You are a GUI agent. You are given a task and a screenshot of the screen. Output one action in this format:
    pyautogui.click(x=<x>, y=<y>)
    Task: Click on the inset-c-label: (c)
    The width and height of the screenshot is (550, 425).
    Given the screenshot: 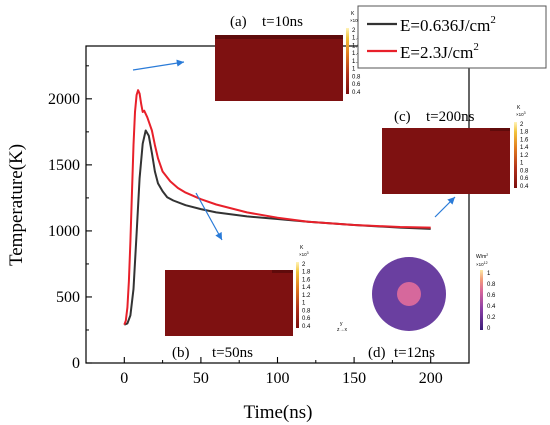 What is the action you would take?
    pyautogui.click(x=402, y=117)
    